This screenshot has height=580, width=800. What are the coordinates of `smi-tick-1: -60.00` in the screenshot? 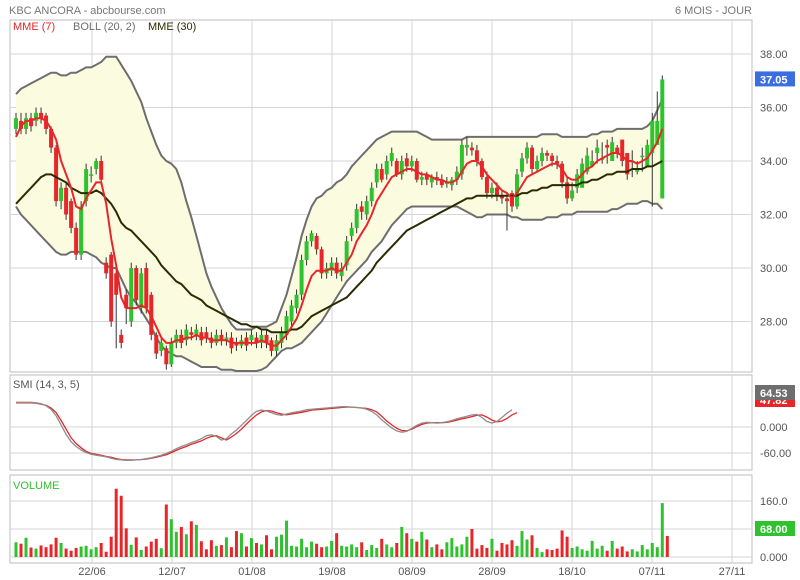 It's located at (775, 454).